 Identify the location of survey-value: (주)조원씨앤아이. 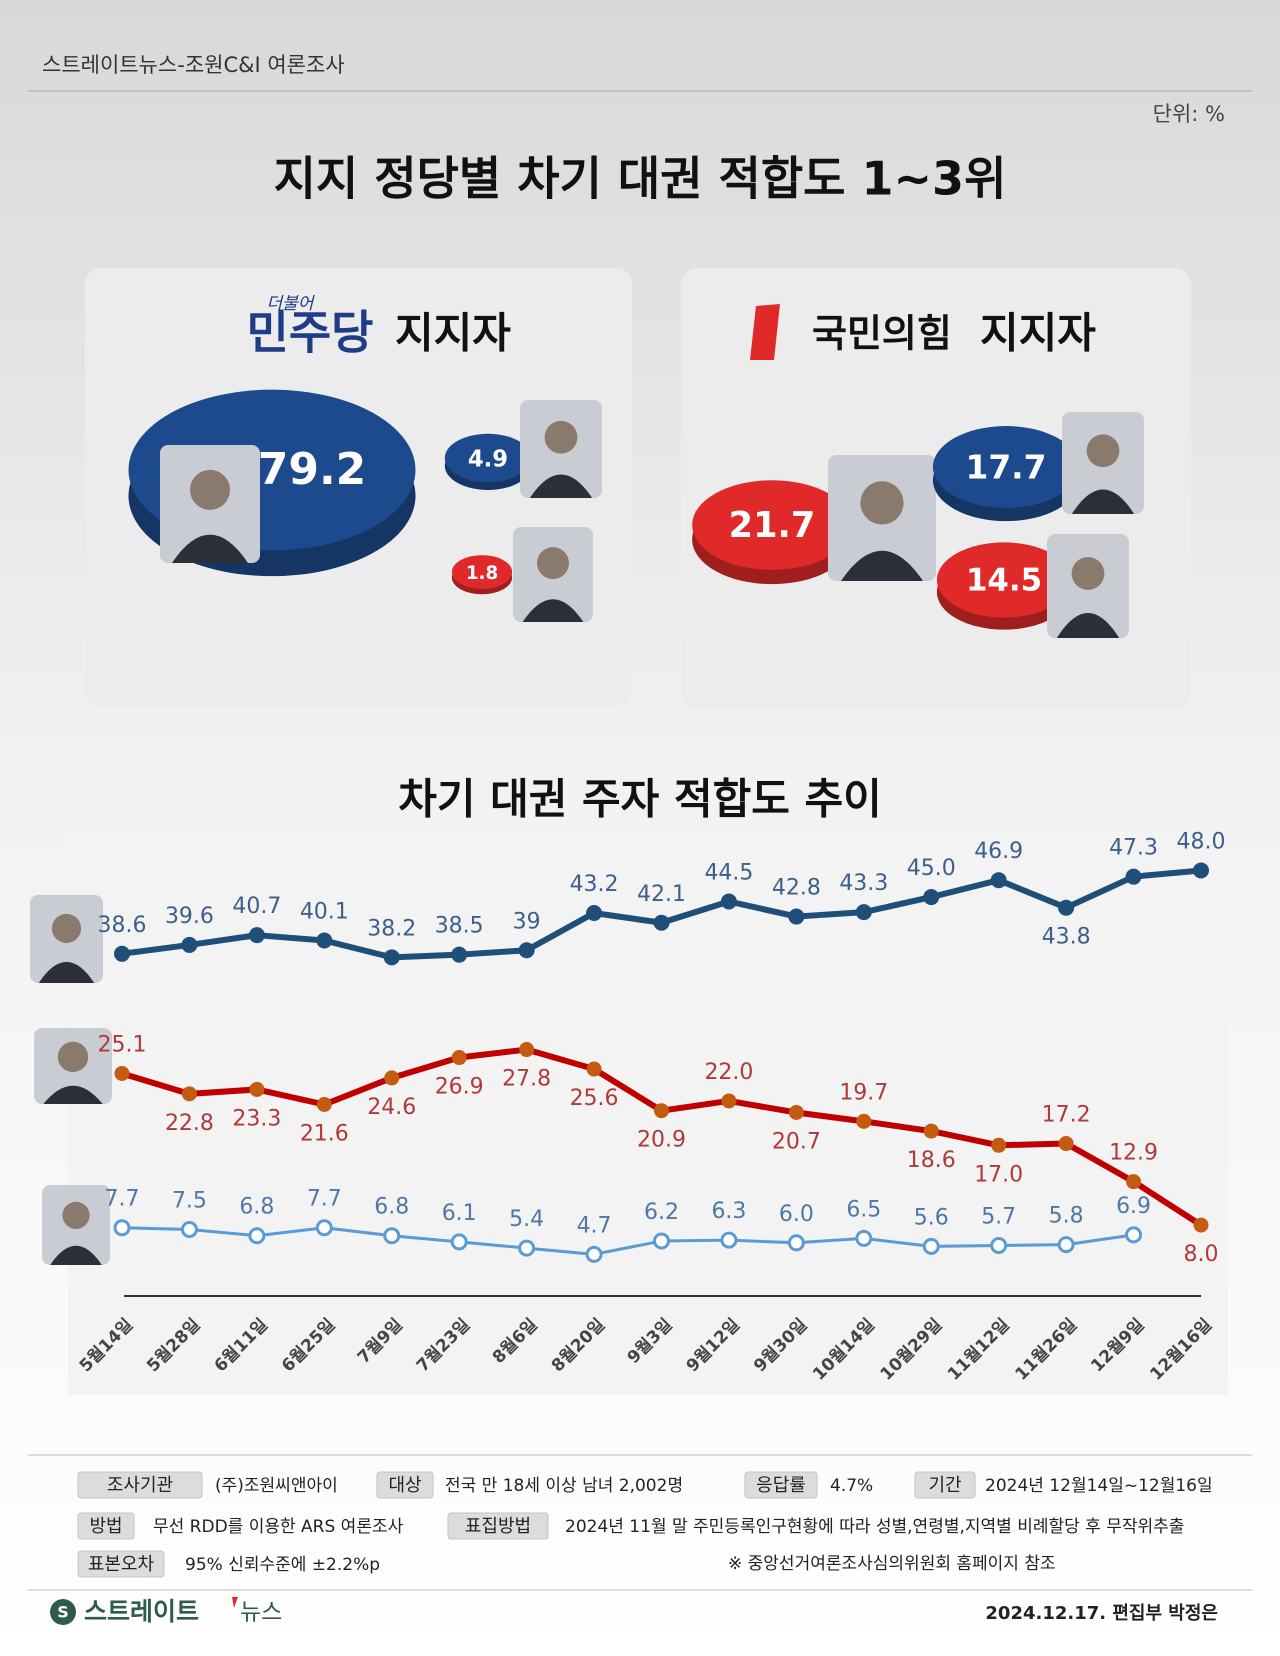
(276, 1486).